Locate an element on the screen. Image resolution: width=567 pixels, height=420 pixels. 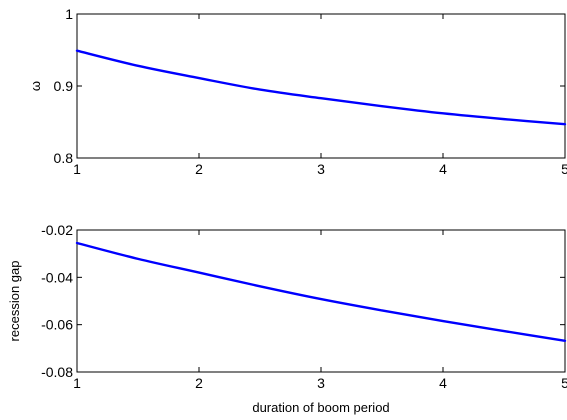
y-tick-label: -0.04 is located at coordinates (57, 277).